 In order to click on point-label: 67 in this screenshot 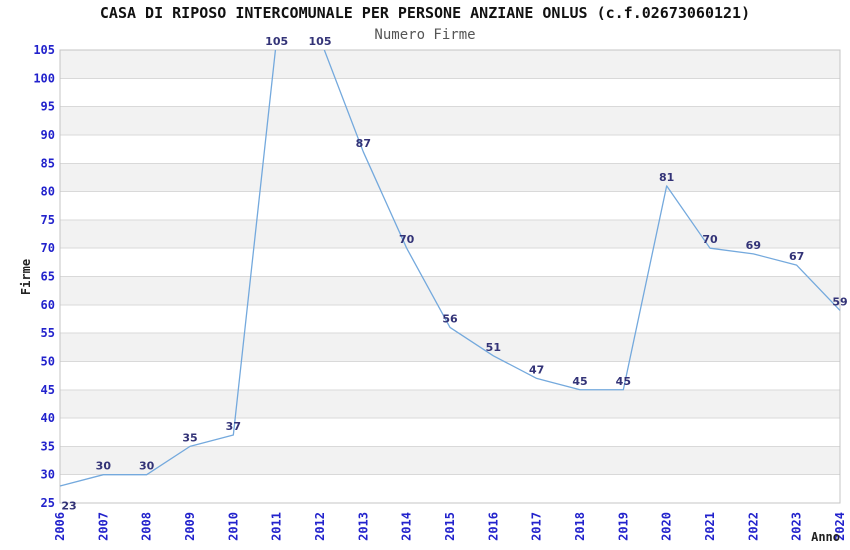, I will do `click(796, 256)`.